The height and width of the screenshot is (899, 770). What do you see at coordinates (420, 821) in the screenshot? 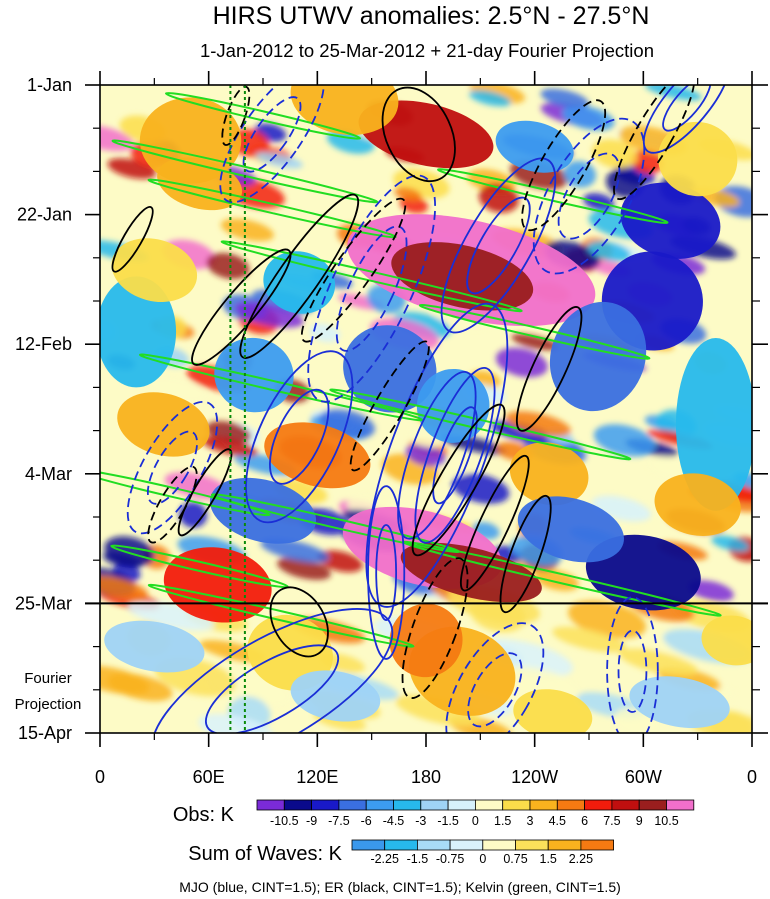
I see `obs-colorbar-tick-label: -3` at bounding box center [420, 821].